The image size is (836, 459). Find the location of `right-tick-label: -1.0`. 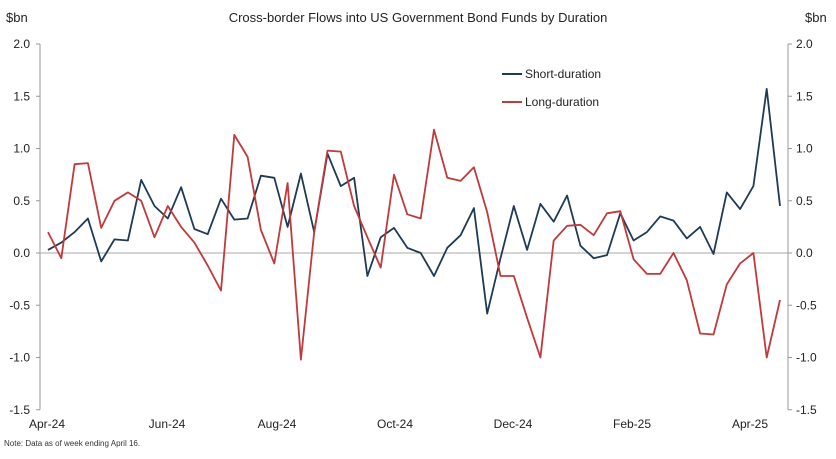

right-tick-label: -1.0 is located at coordinates (806, 358).